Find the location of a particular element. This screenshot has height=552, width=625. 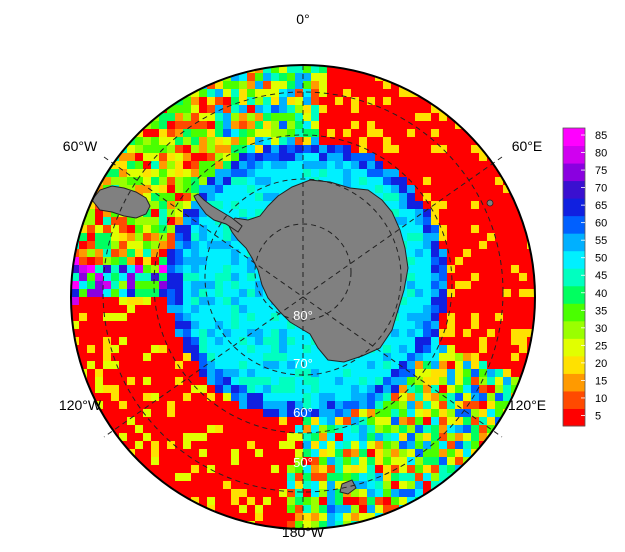

colorbar-tick-label: 85 is located at coordinates (601, 136).